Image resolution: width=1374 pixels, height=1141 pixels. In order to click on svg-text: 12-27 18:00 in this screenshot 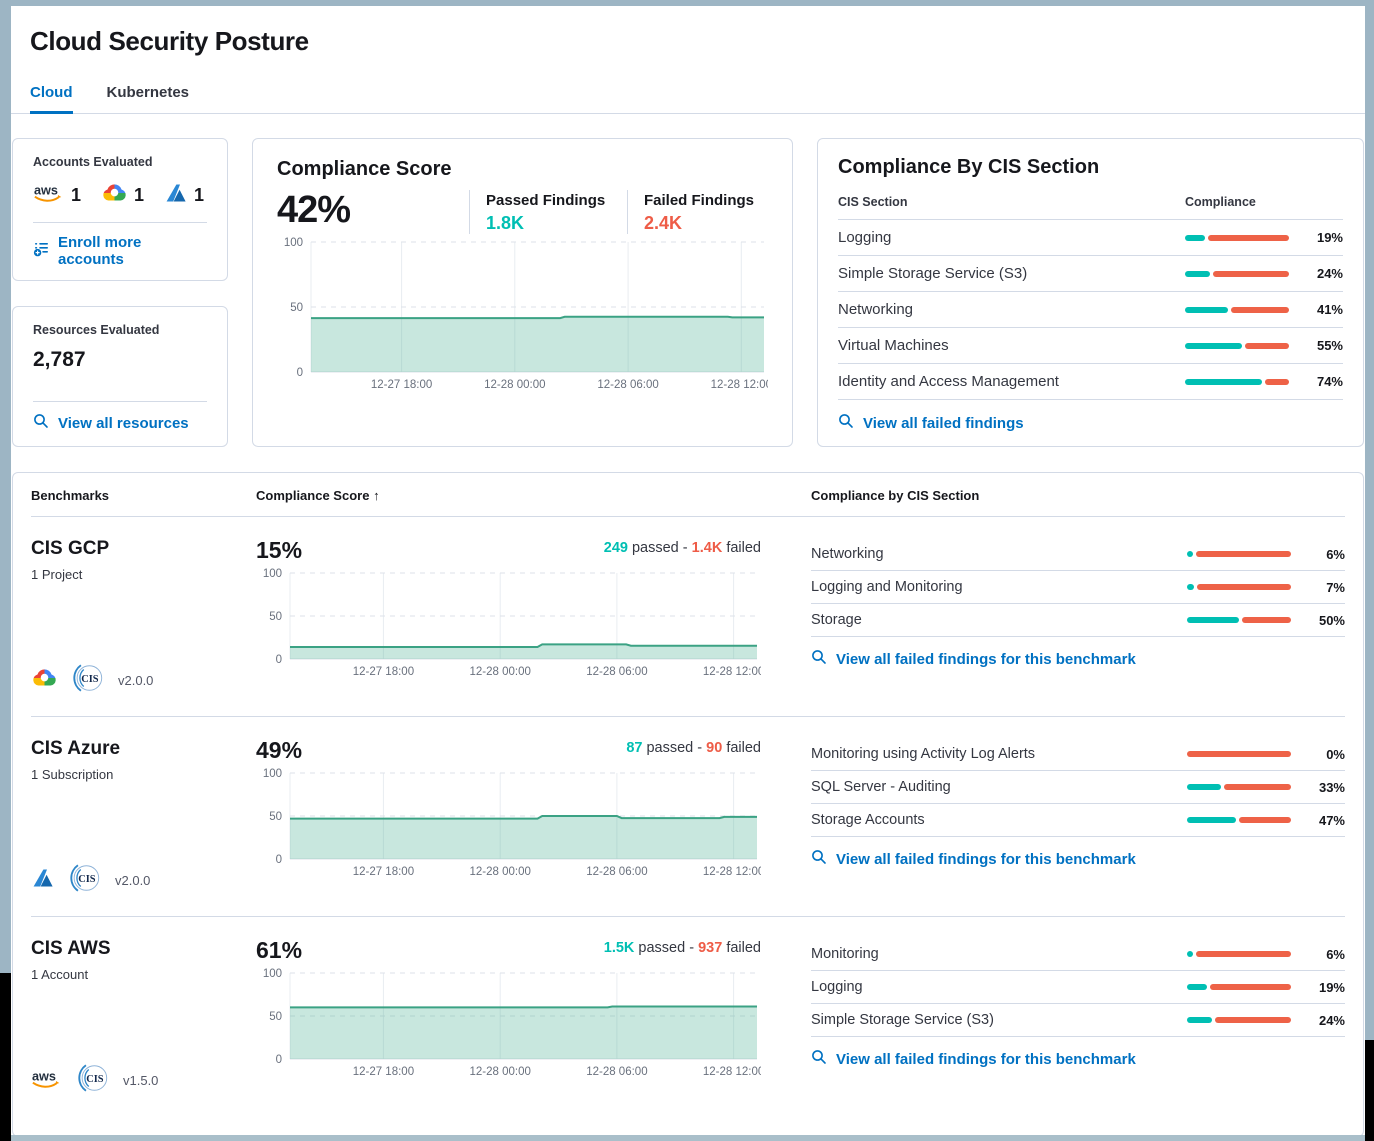, I will do `click(383, 872)`.